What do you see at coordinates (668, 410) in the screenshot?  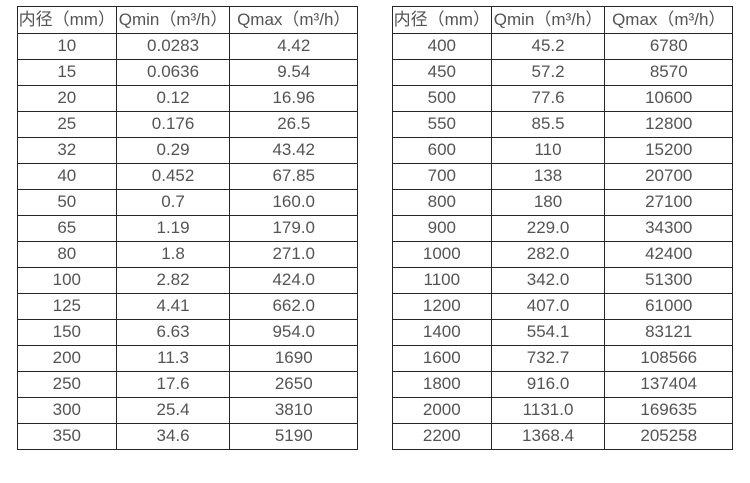 I see `table-cell: 169635` at bounding box center [668, 410].